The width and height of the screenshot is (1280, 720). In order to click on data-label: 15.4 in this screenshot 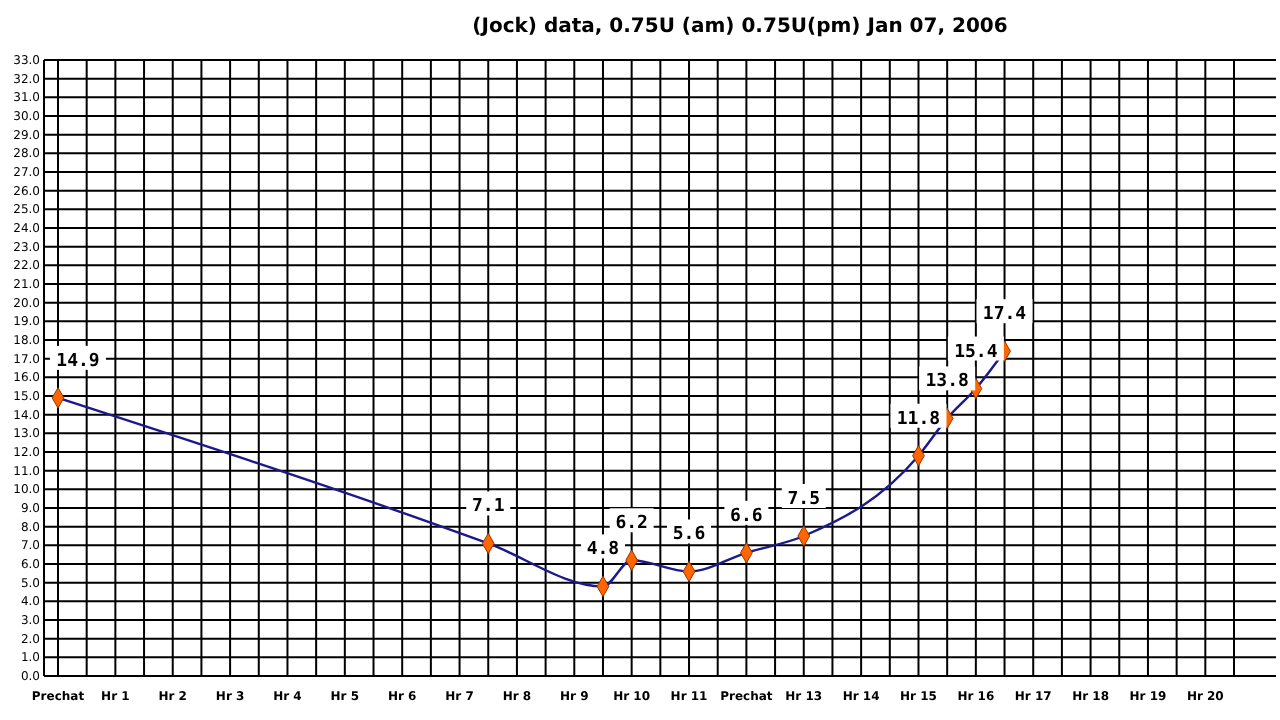, I will do `click(976, 352)`.